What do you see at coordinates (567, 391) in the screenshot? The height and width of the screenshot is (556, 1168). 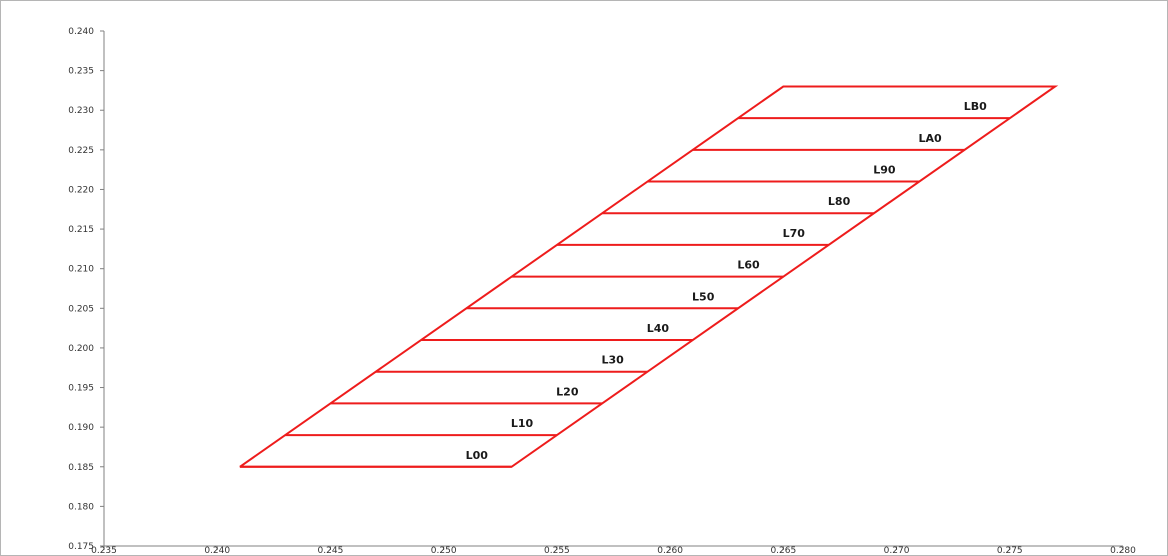 I see `band-label: L20` at bounding box center [567, 391].